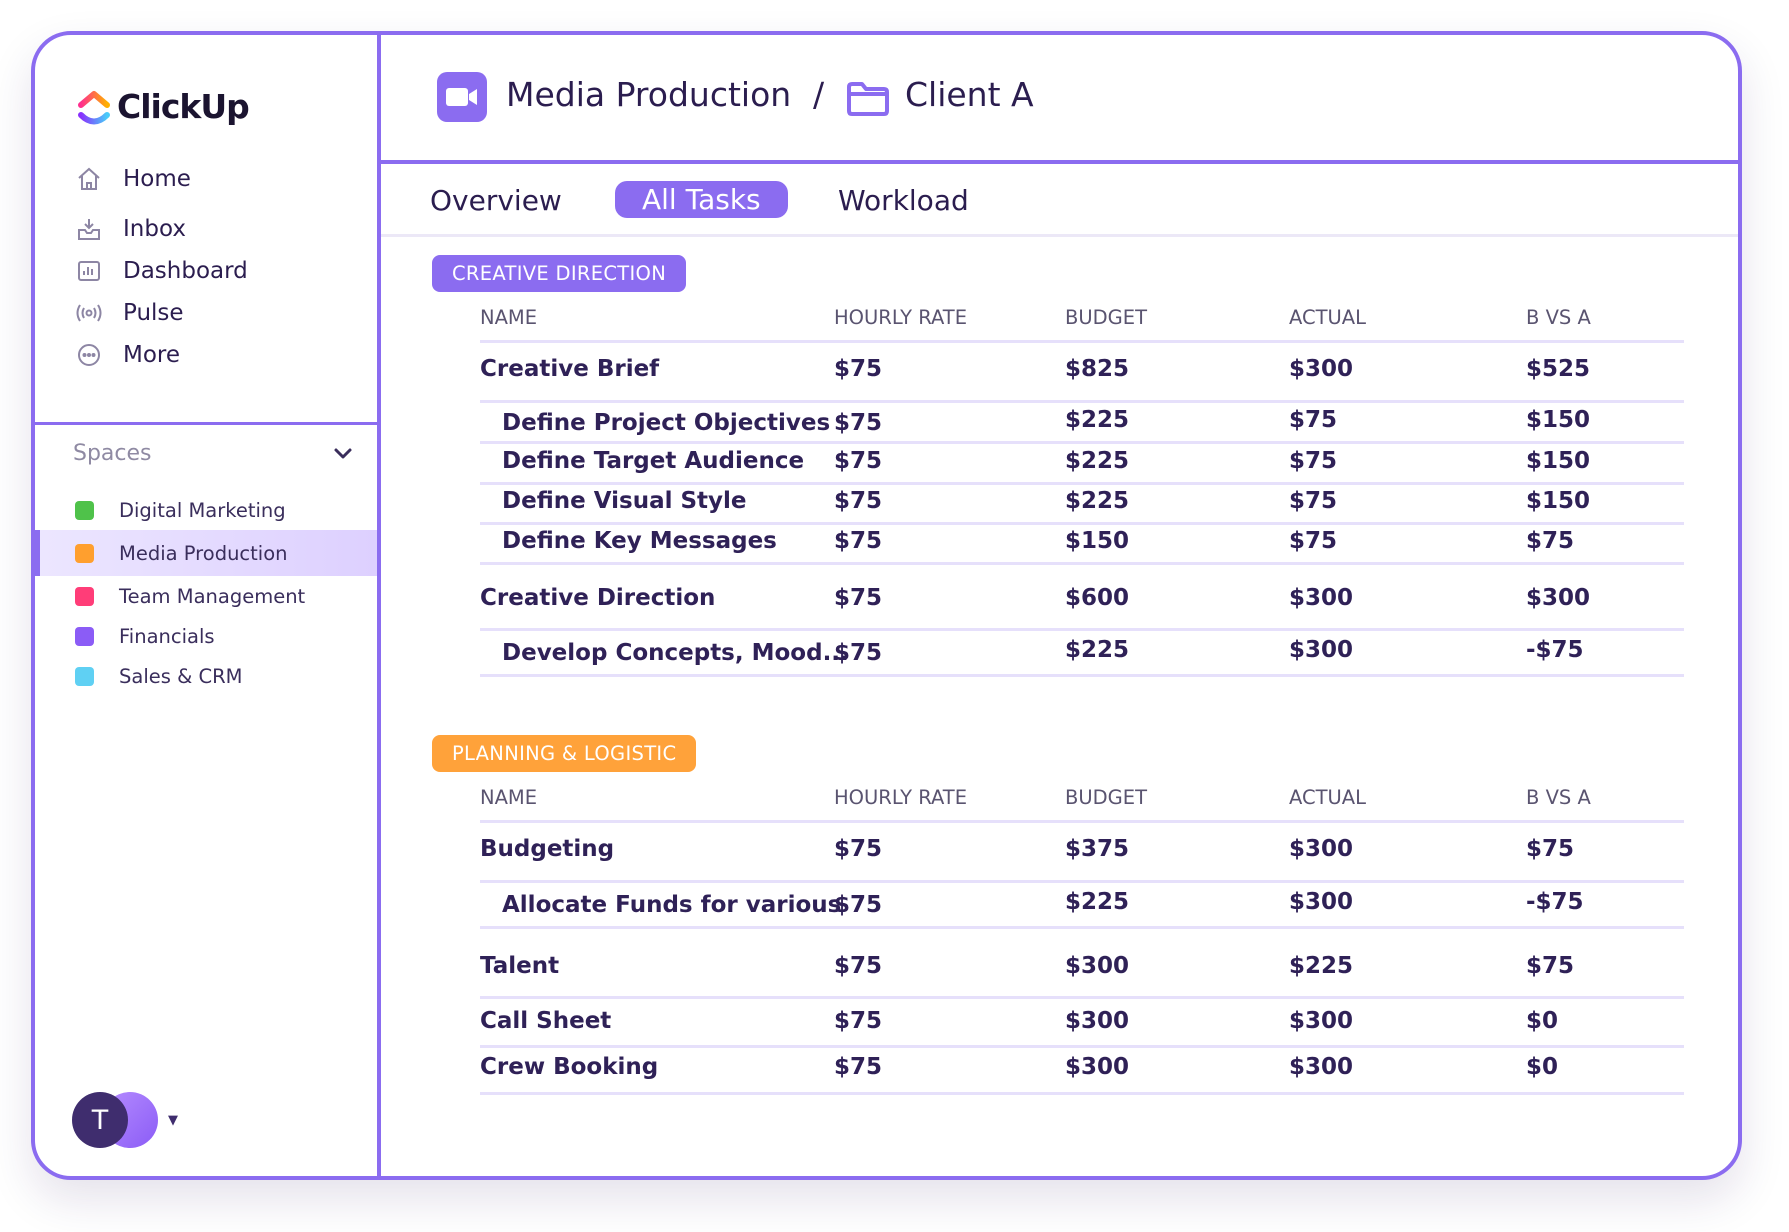 The image size is (1789, 1232). What do you see at coordinates (570, 369) in the screenshot?
I see `task-name: Creative Brief` at bounding box center [570, 369].